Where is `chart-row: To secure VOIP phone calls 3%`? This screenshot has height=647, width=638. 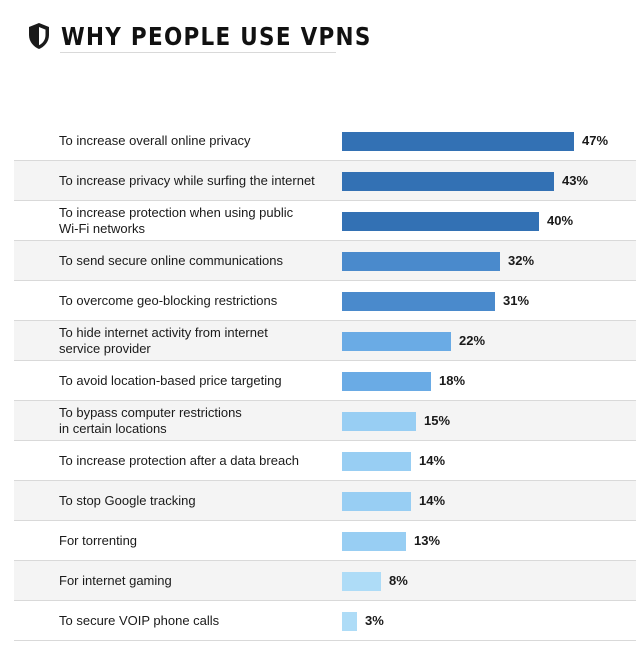 chart-row: To secure VOIP phone calls 3% is located at coordinates (325, 621).